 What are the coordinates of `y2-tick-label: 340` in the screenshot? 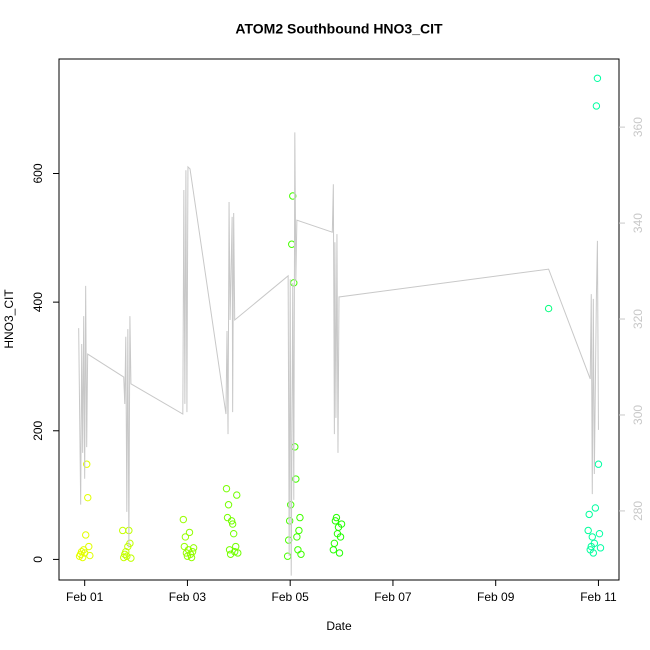 It's located at (638, 223).